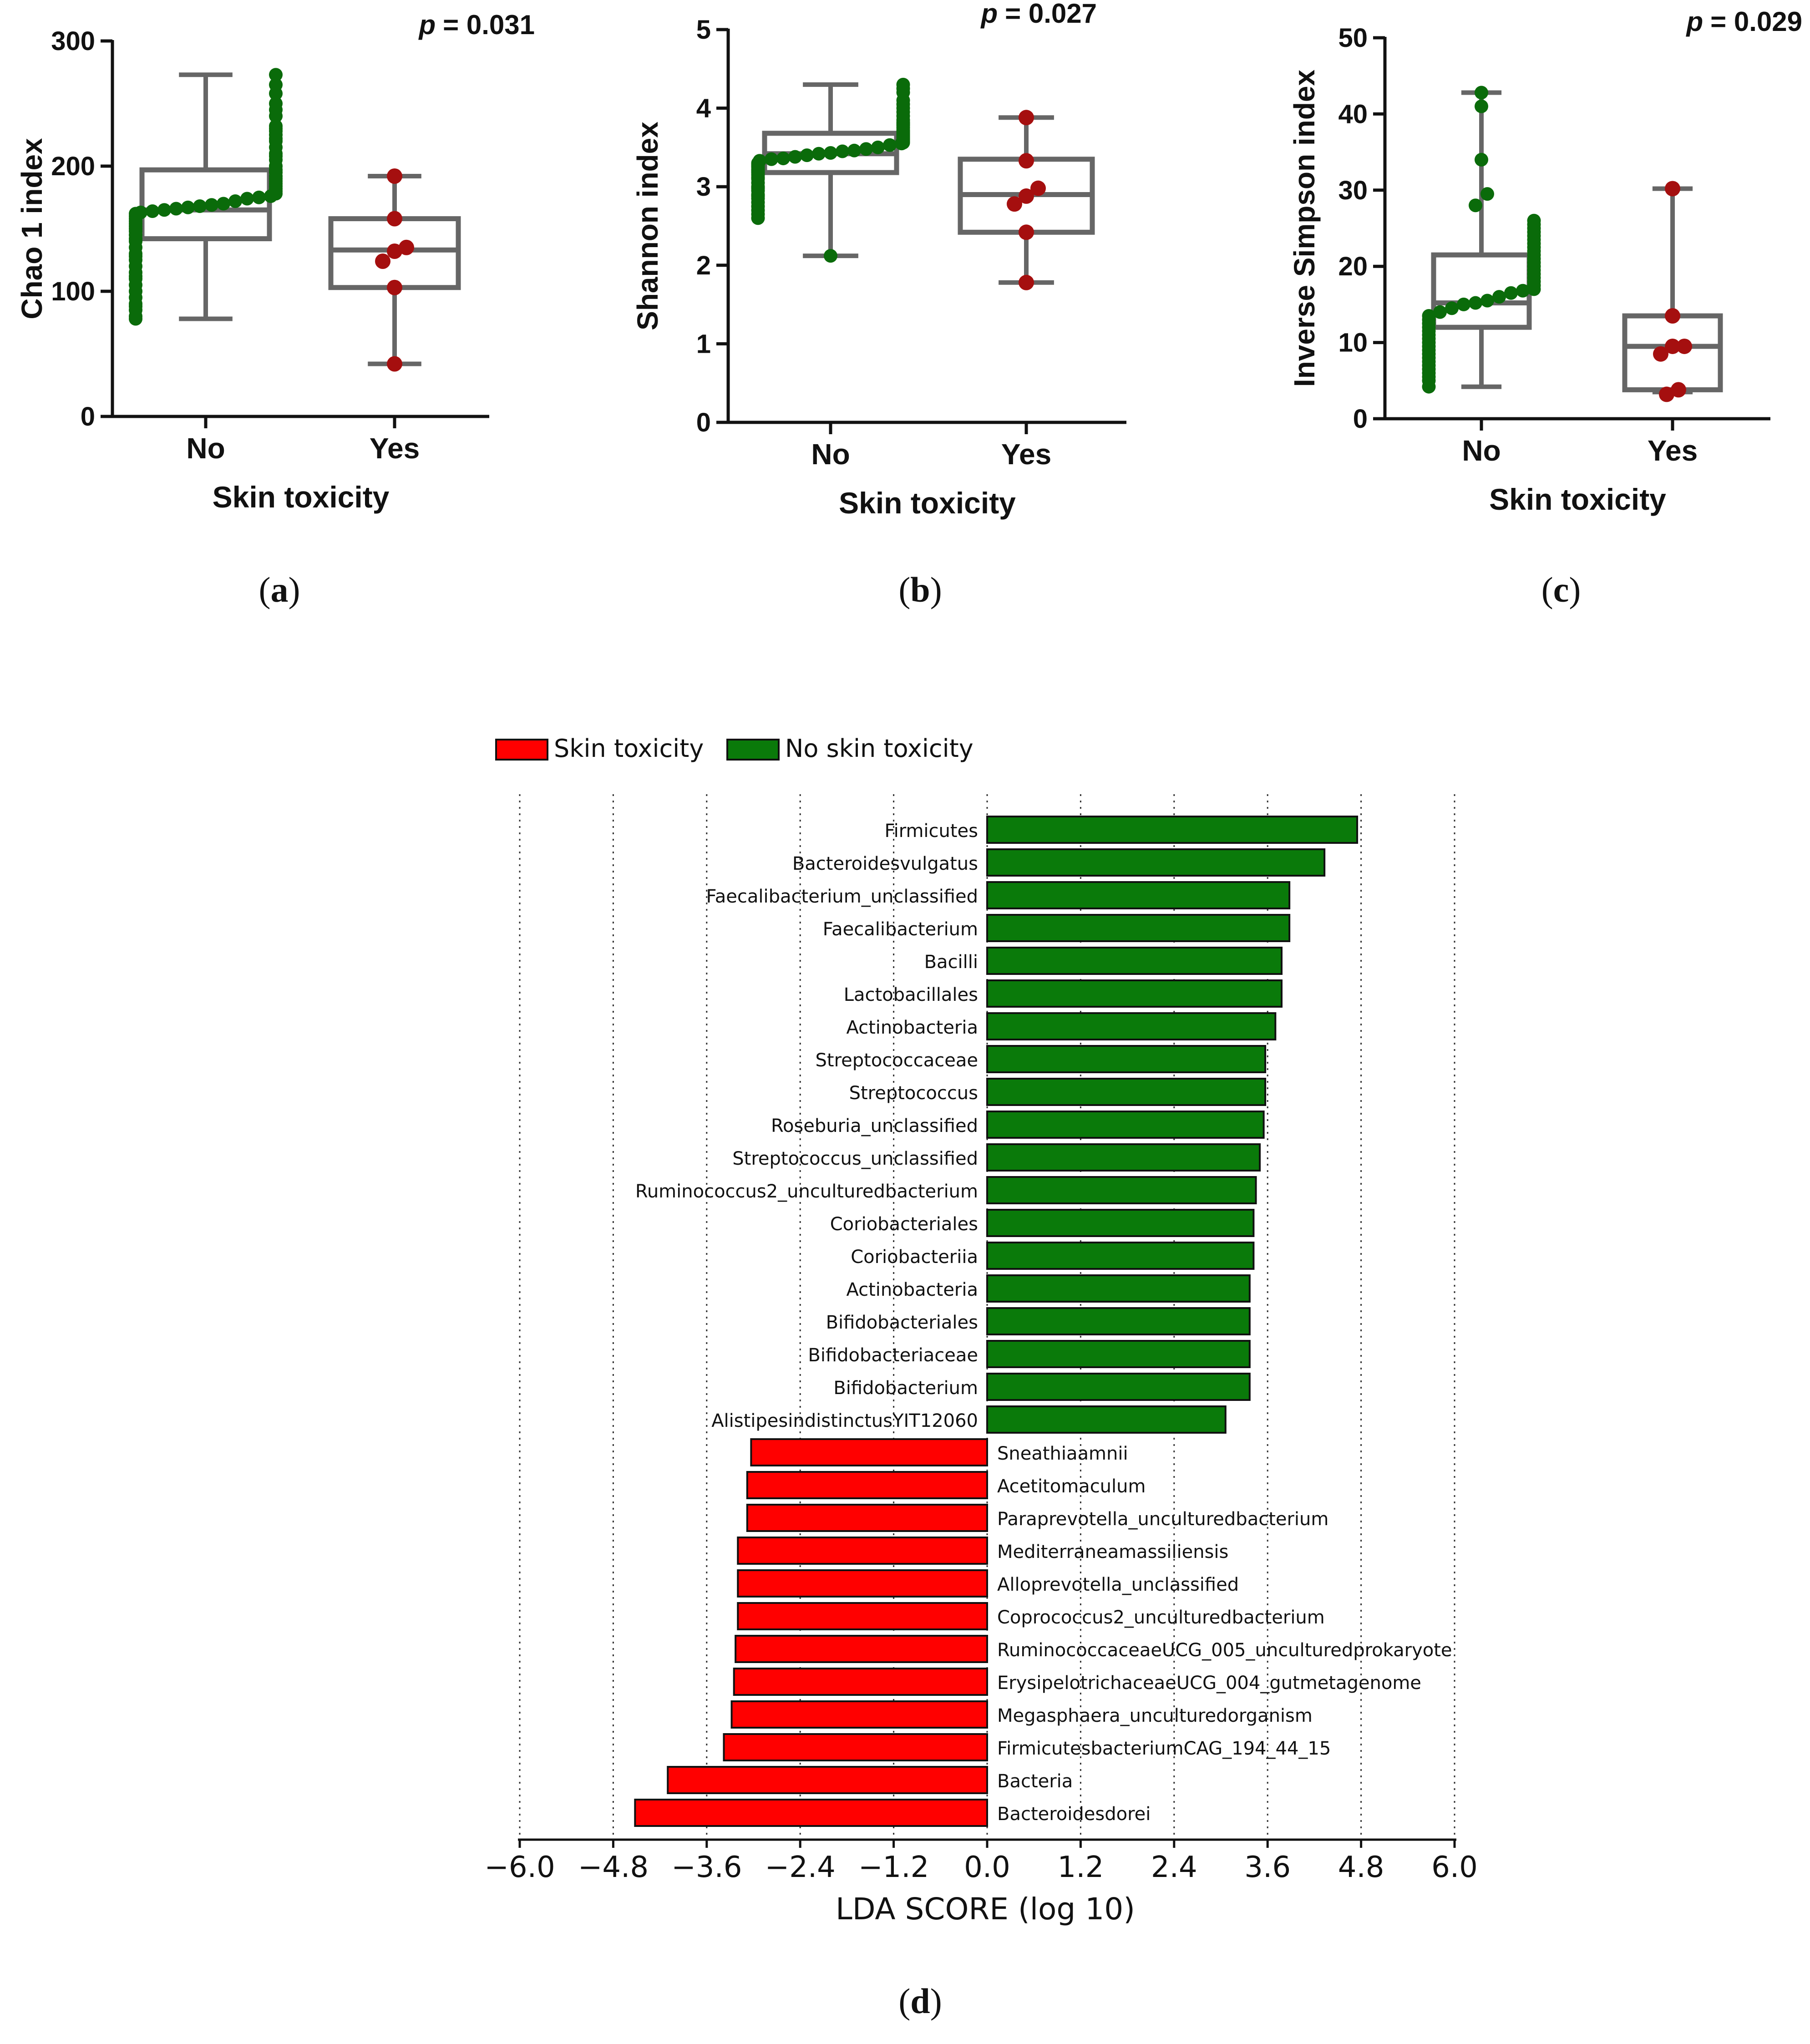 The image size is (1810, 2044). What do you see at coordinates (914, 1257) in the screenshot?
I see `bar-label: Coriobacteriia` at bounding box center [914, 1257].